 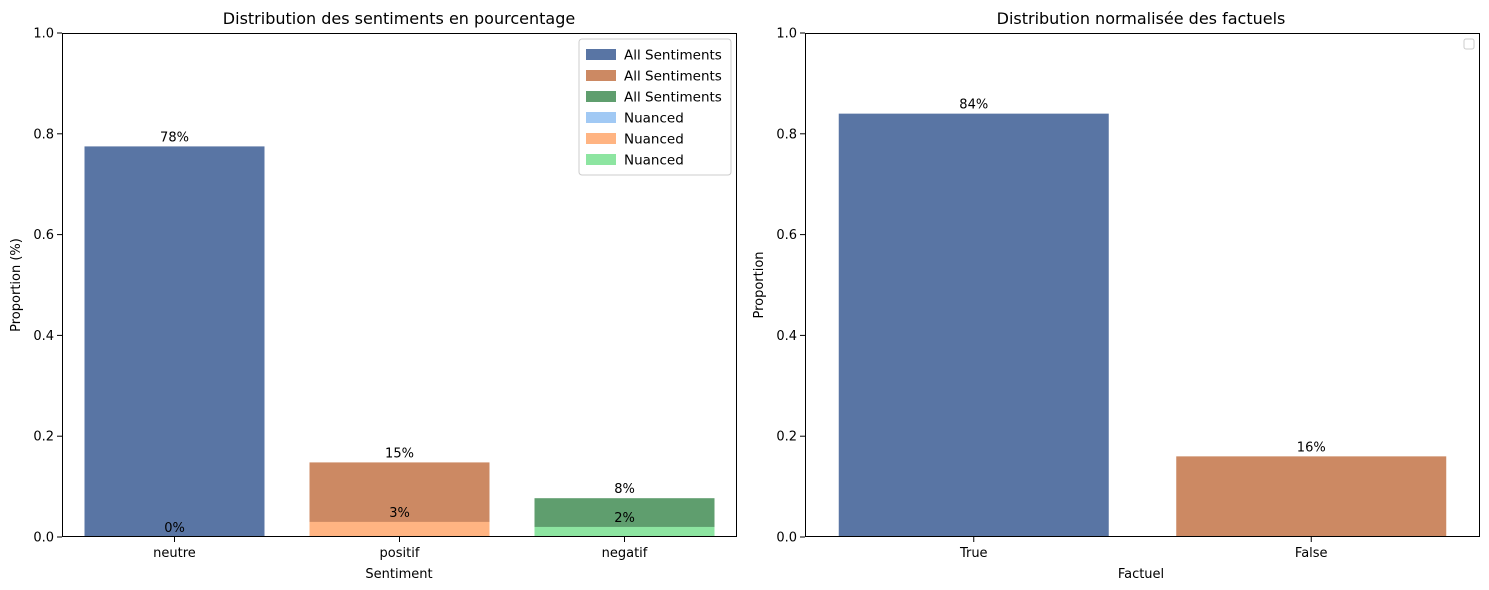 What do you see at coordinates (624, 518) in the screenshot?
I see `chart1-data-label: 2%` at bounding box center [624, 518].